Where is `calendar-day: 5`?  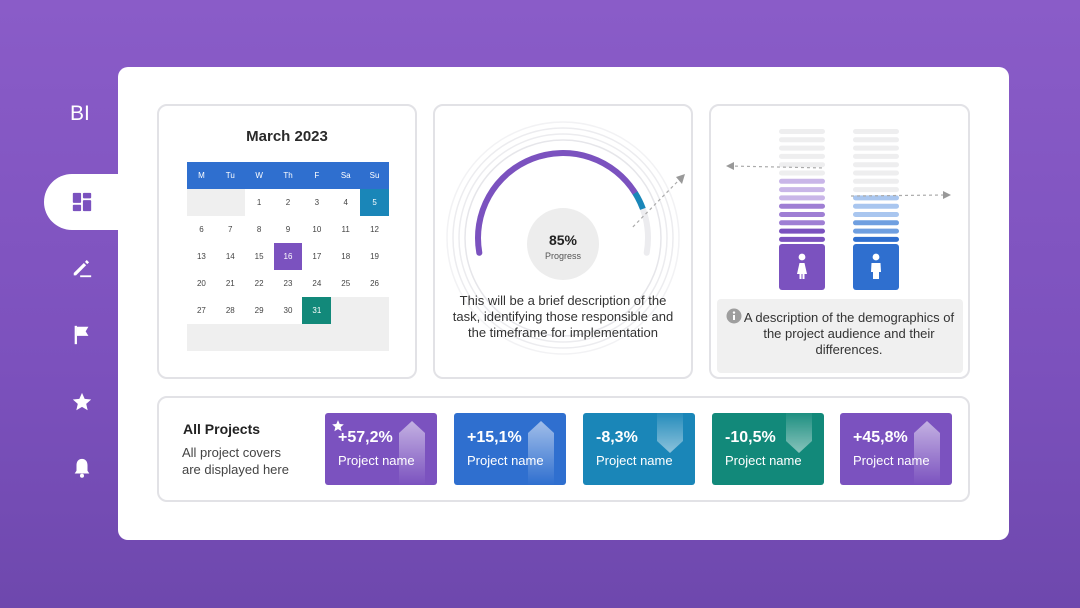 calendar-day: 5 is located at coordinates (374, 202).